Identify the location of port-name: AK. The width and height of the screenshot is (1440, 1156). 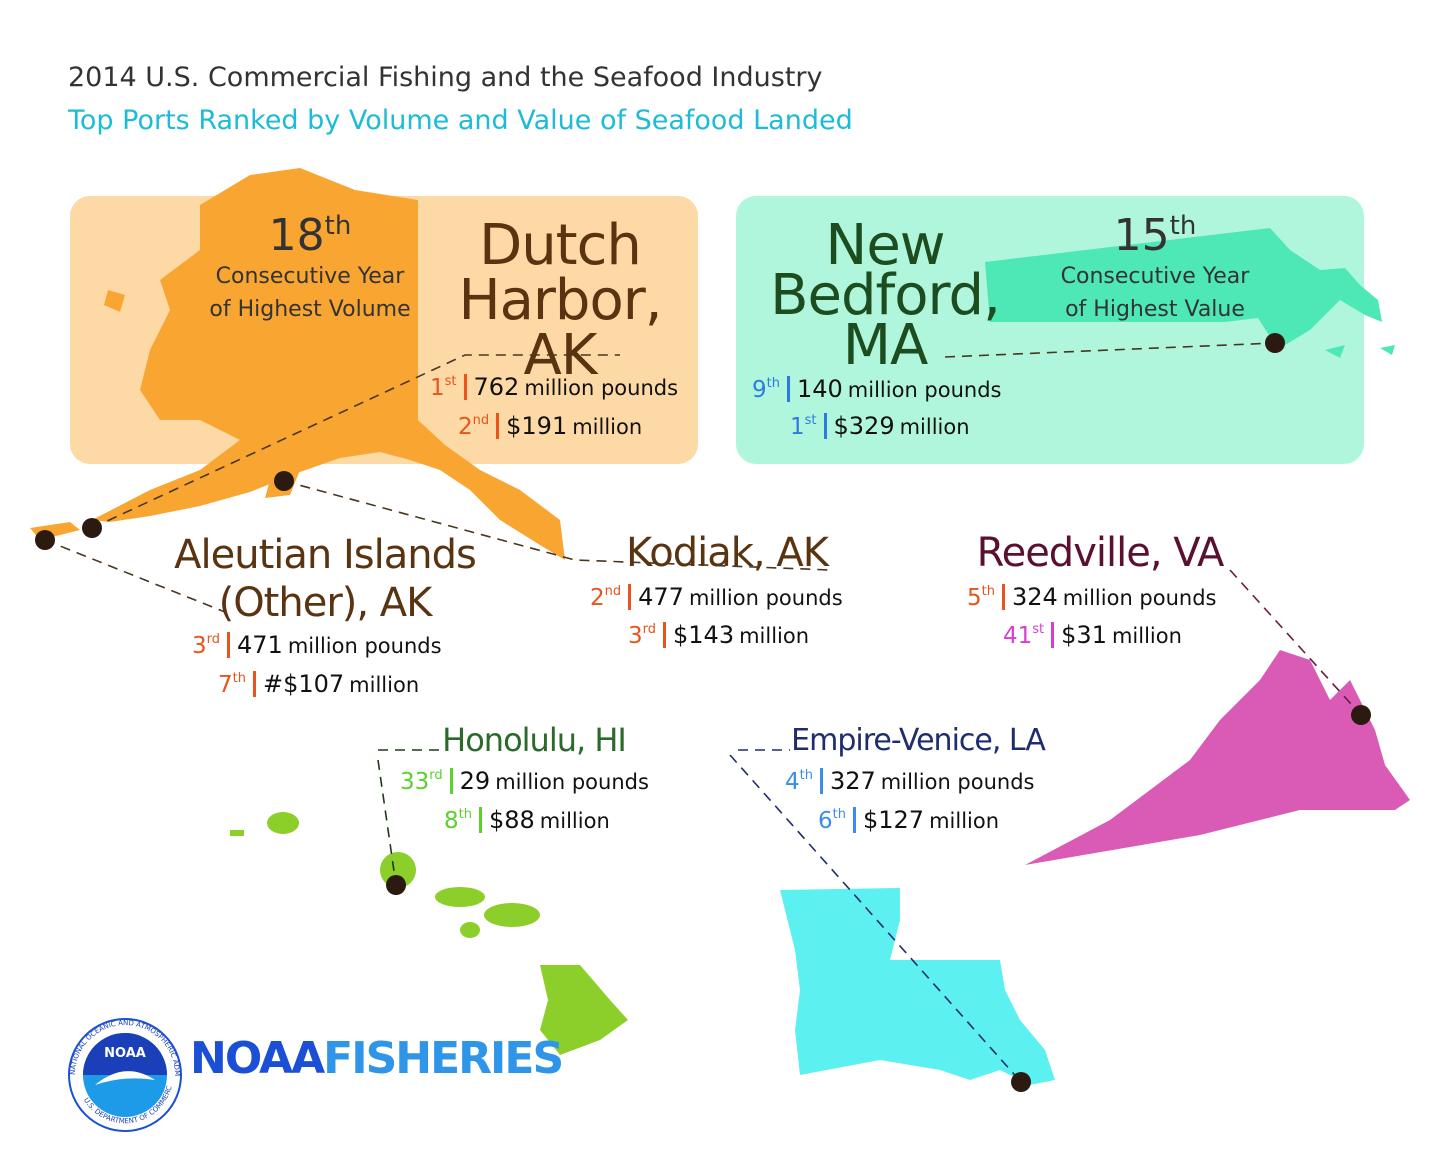
(560, 355).